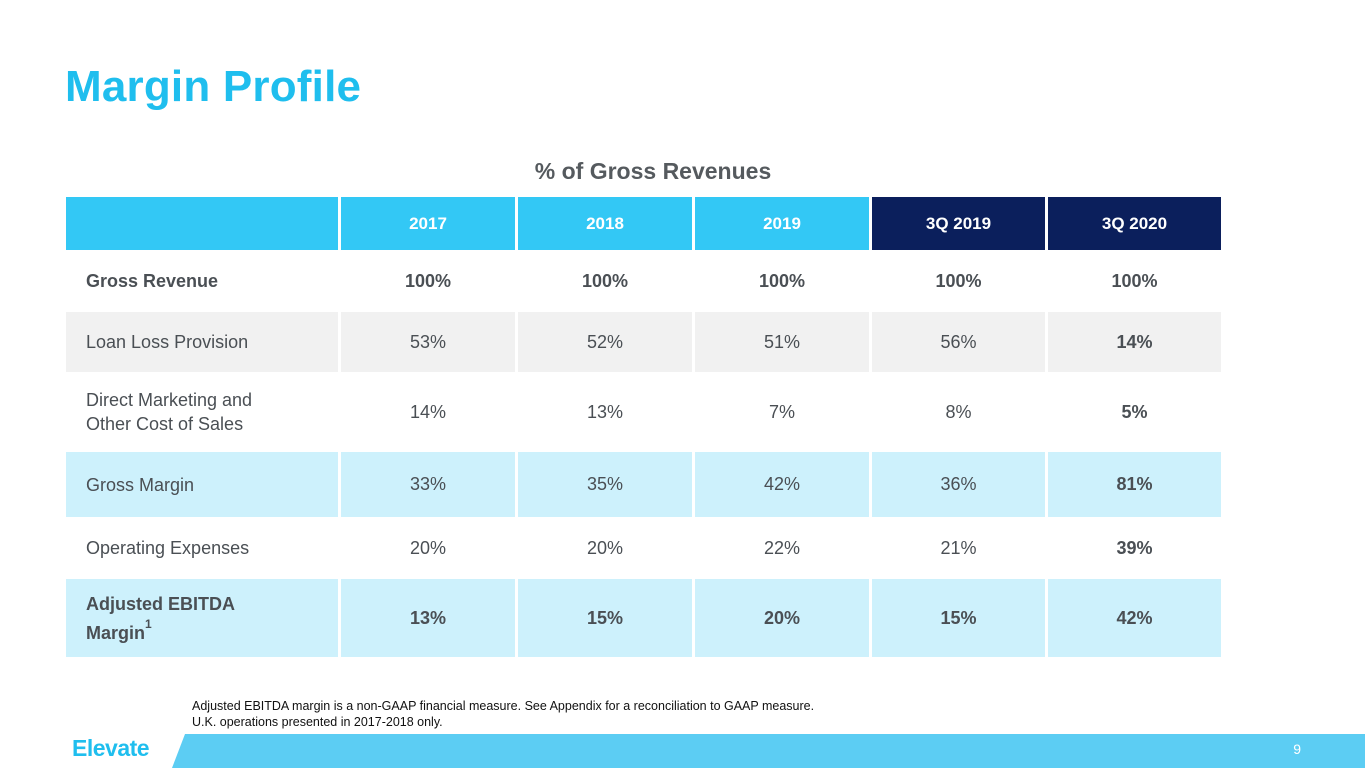 This screenshot has width=1365, height=768. What do you see at coordinates (605, 342) in the screenshot?
I see `table-cell: 52%` at bounding box center [605, 342].